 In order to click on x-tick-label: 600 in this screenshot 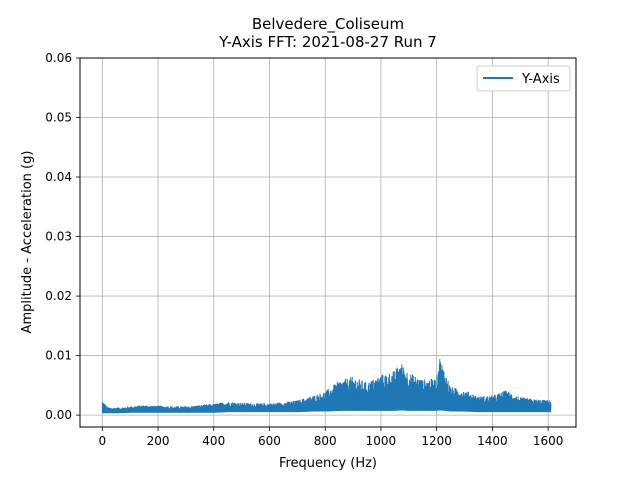, I will do `click(269, 441)`.